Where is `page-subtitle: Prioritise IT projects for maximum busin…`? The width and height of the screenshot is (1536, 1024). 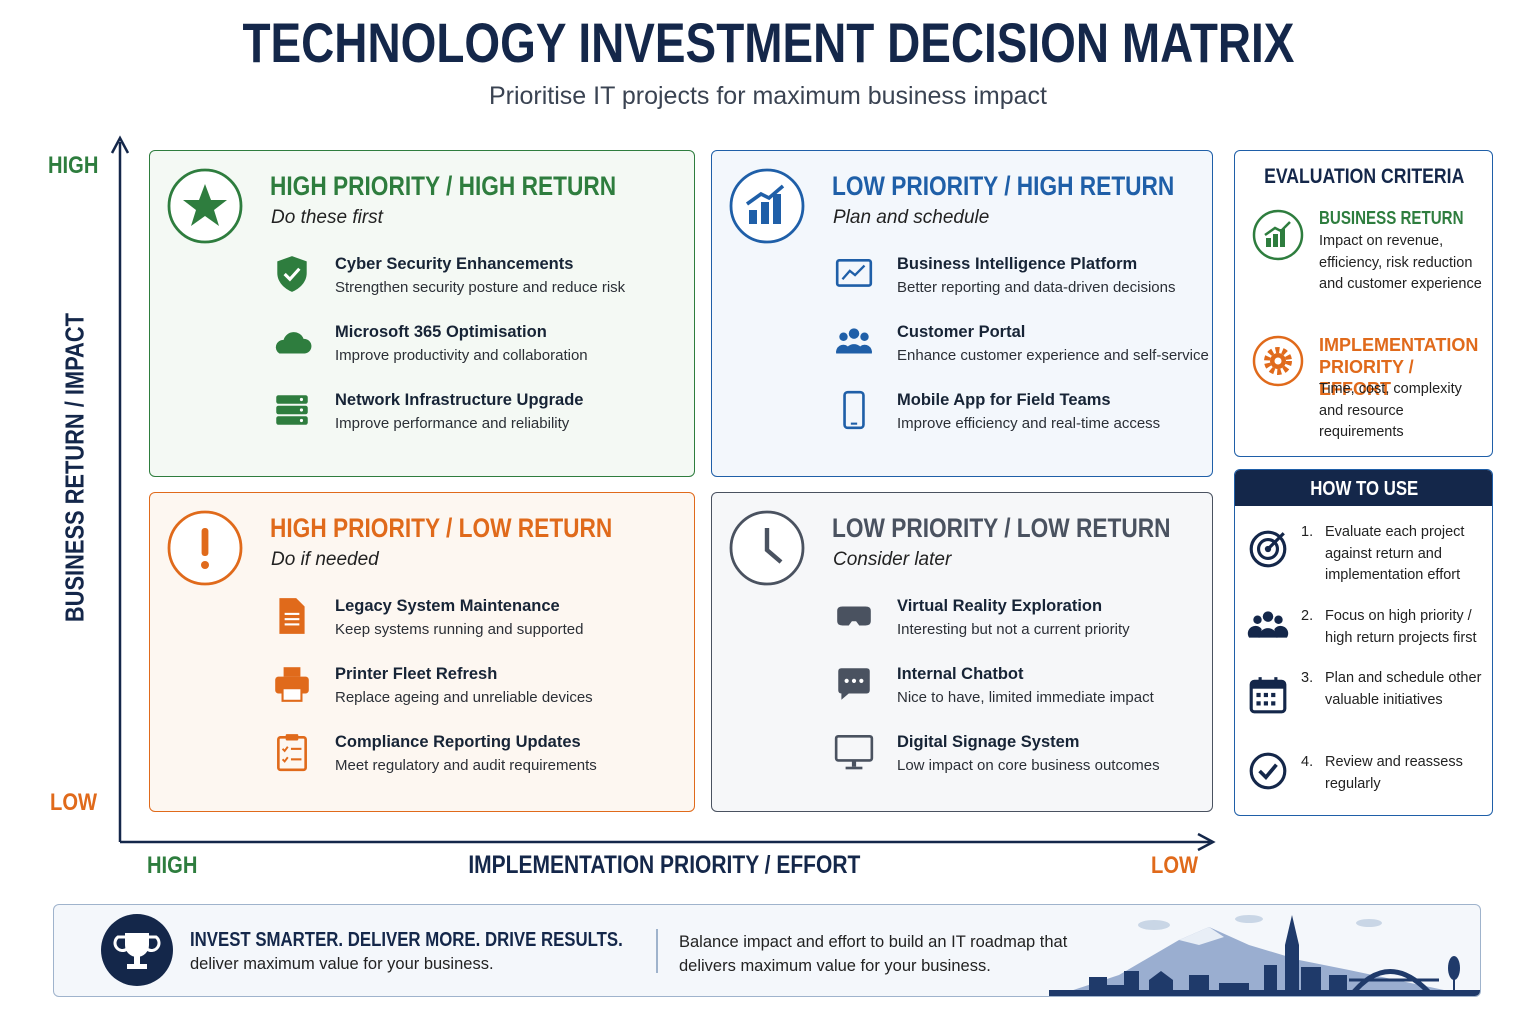 page-subtitle: Prioritise IT projects for maximum busin… is located at coordinates (768, 96).